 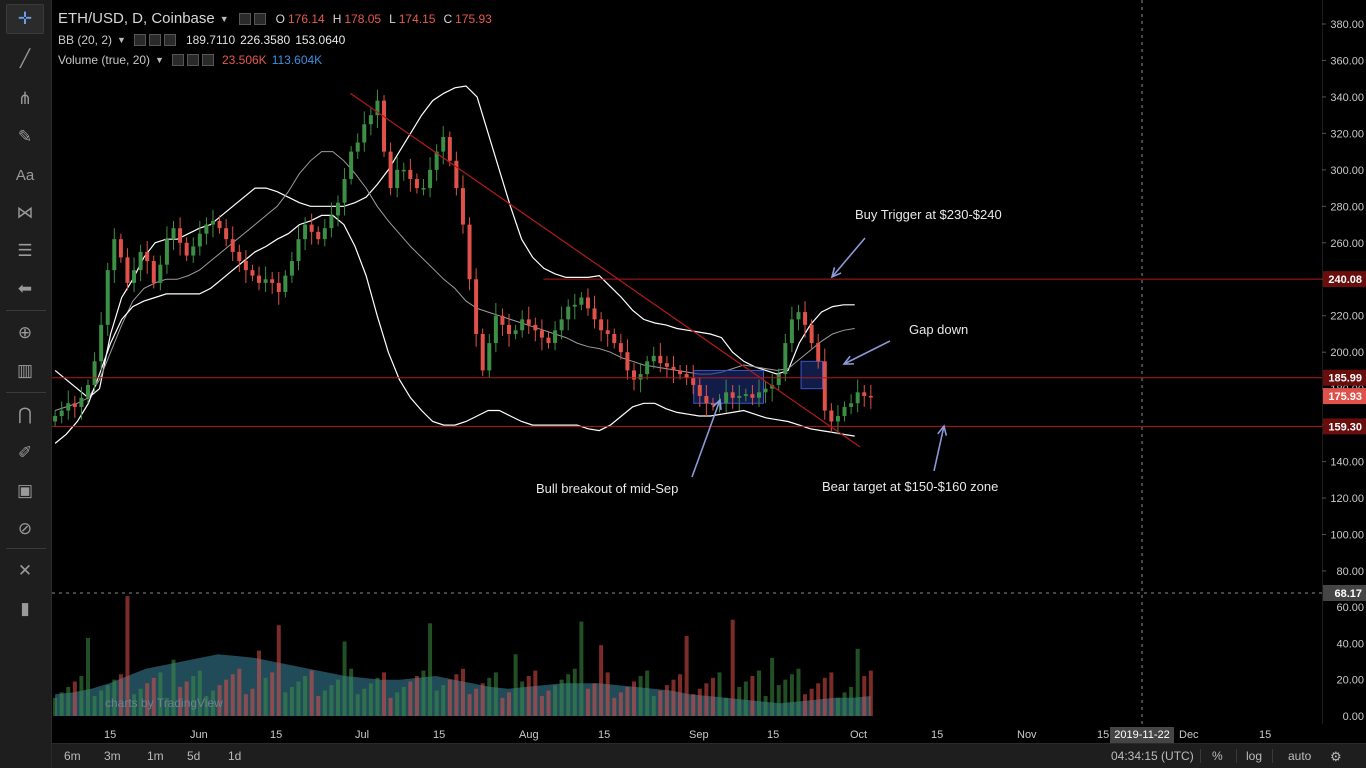 What do you see at coordinates (192, 60) in the screenshot?
I see `volume-settings-icon` at bounding box center [192, 60].